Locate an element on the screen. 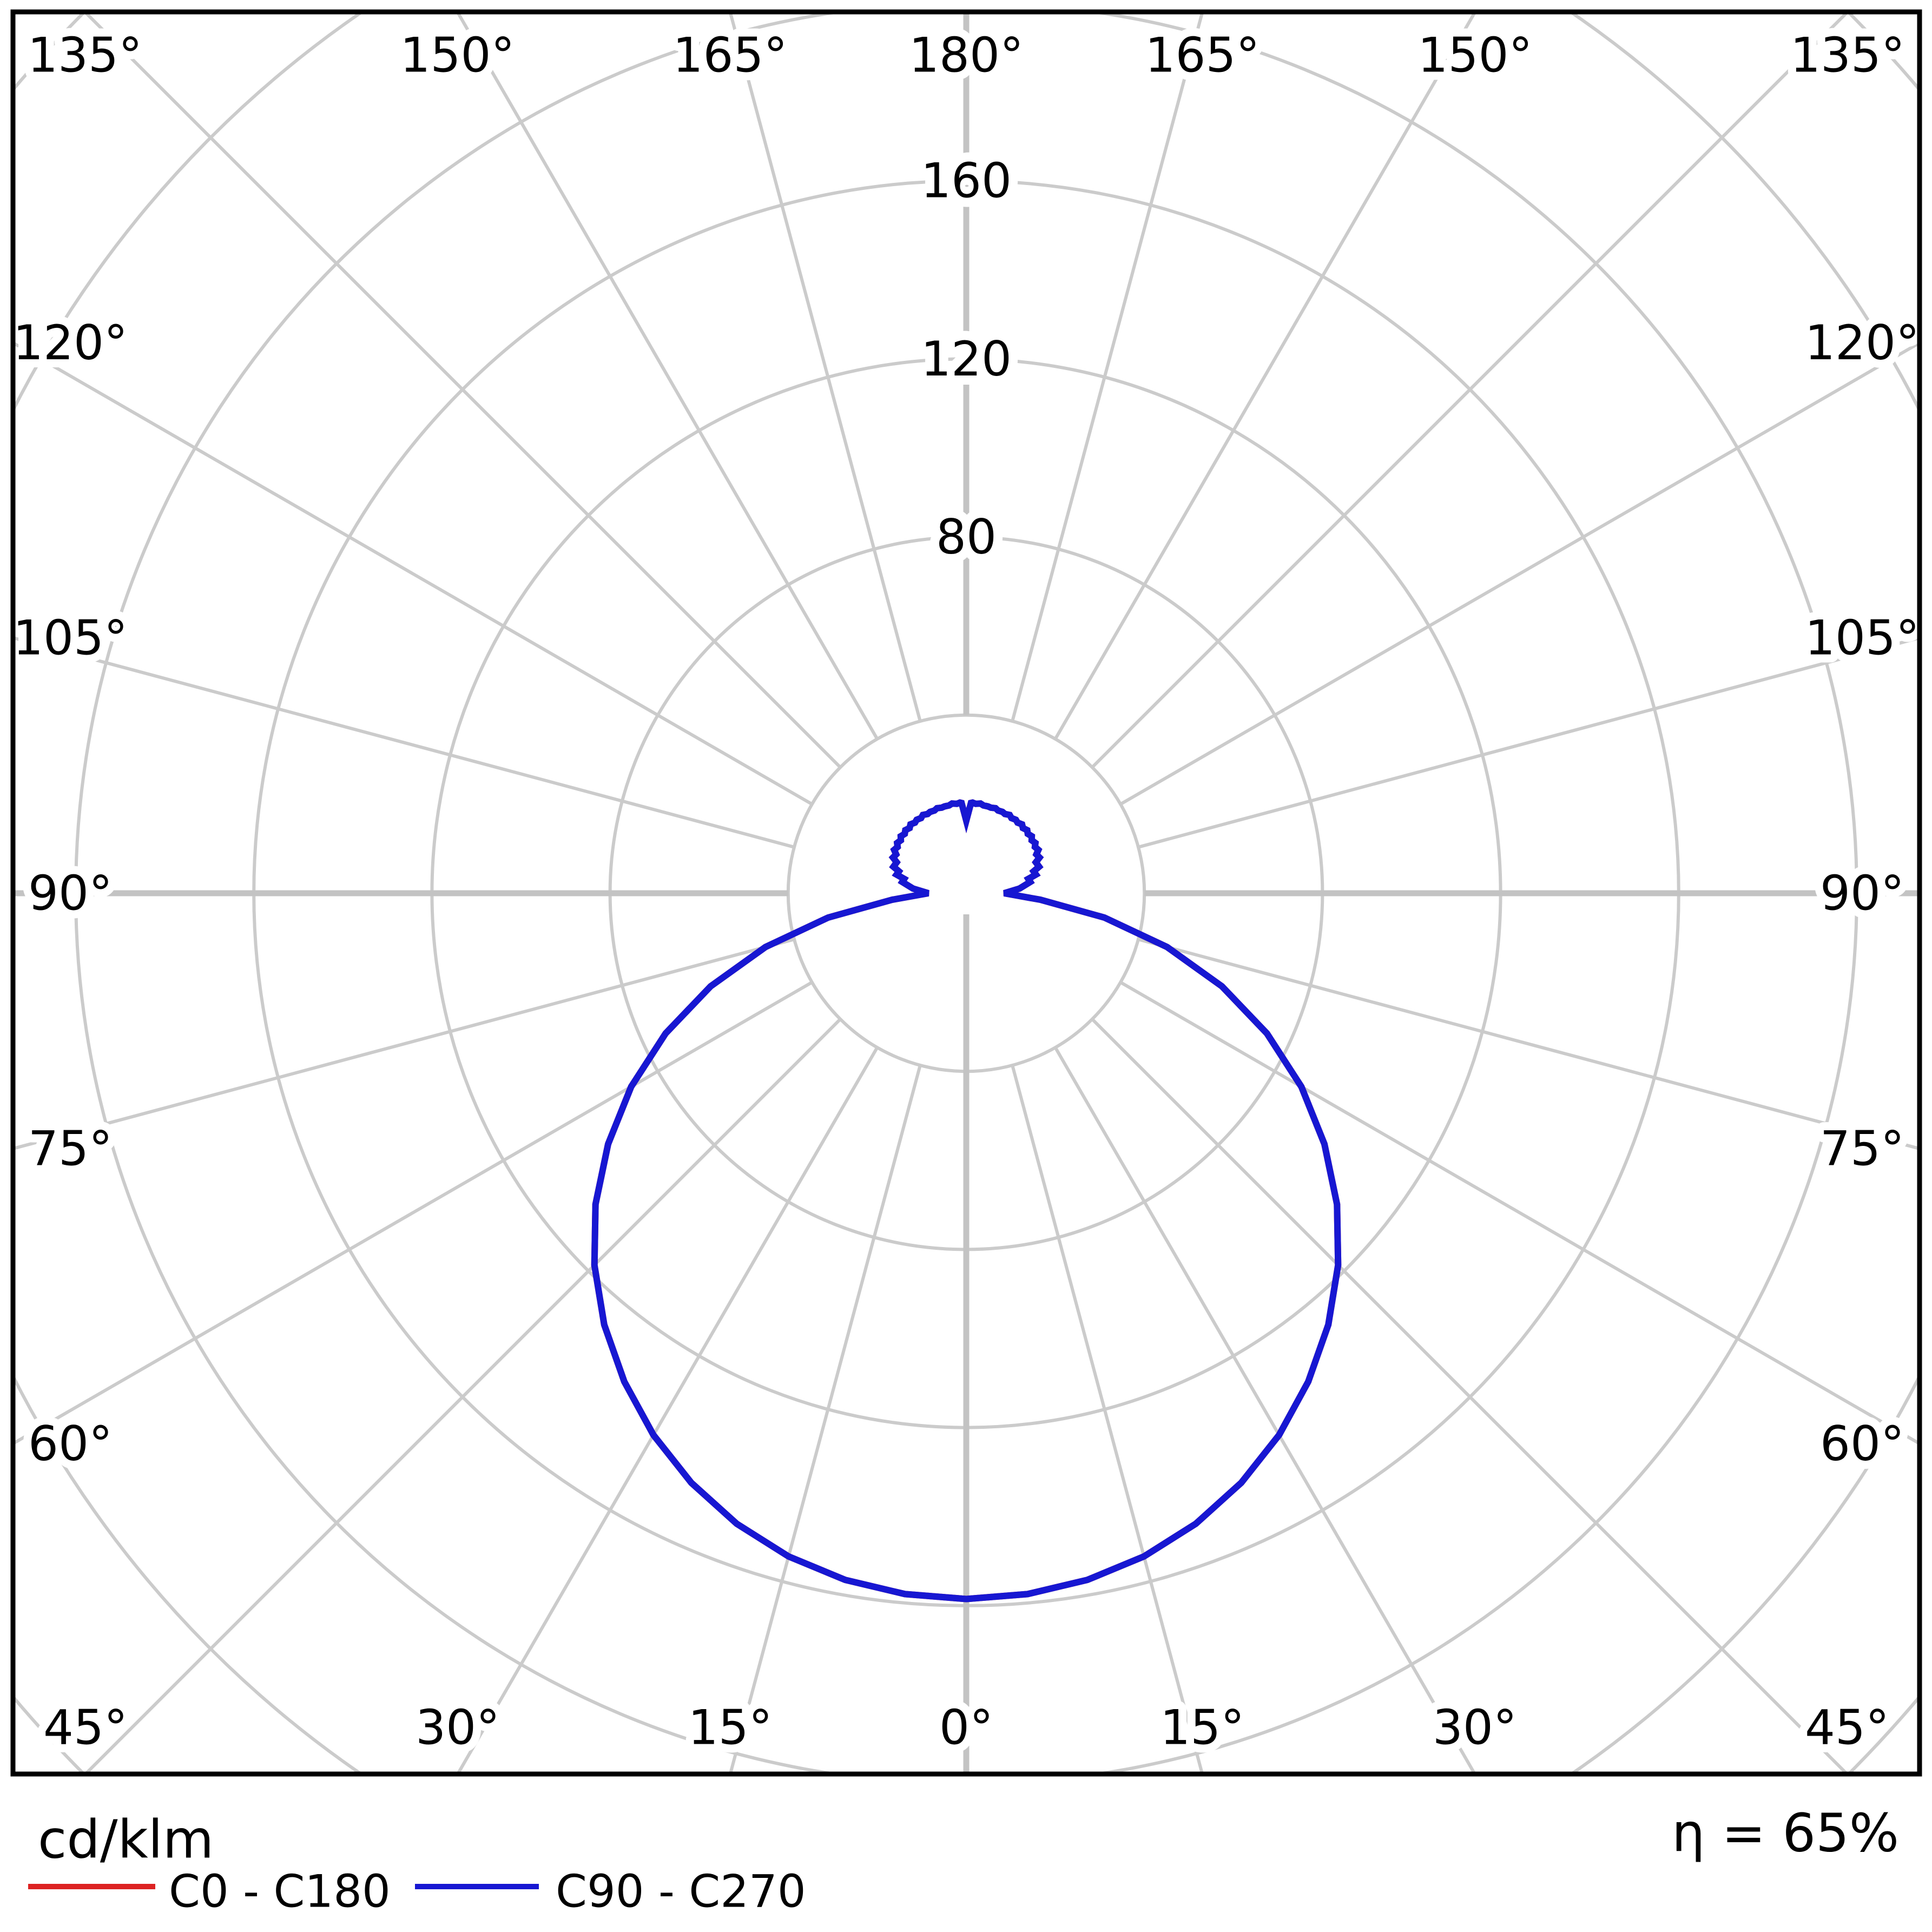 This screenshot has width=1932, height=1932. angle-label-135-right: 135° is located at coordinates (1848, 55).